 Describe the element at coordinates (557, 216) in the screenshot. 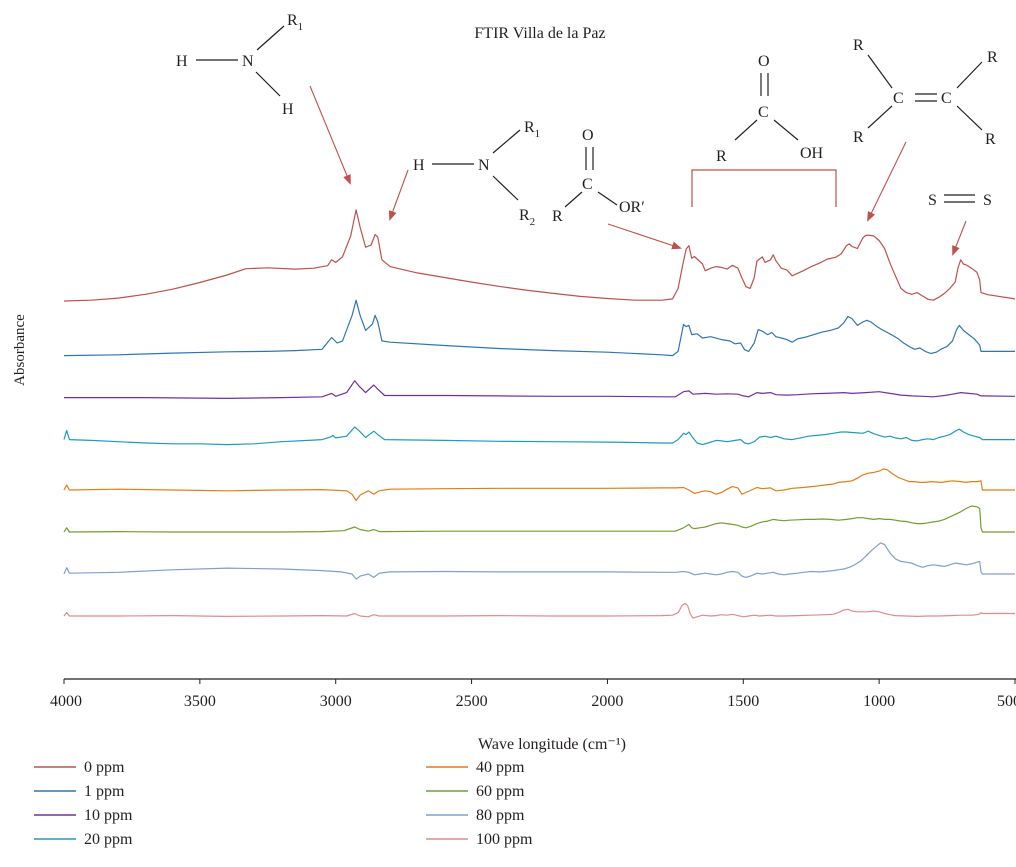

I see `ester-r: R` at that location.